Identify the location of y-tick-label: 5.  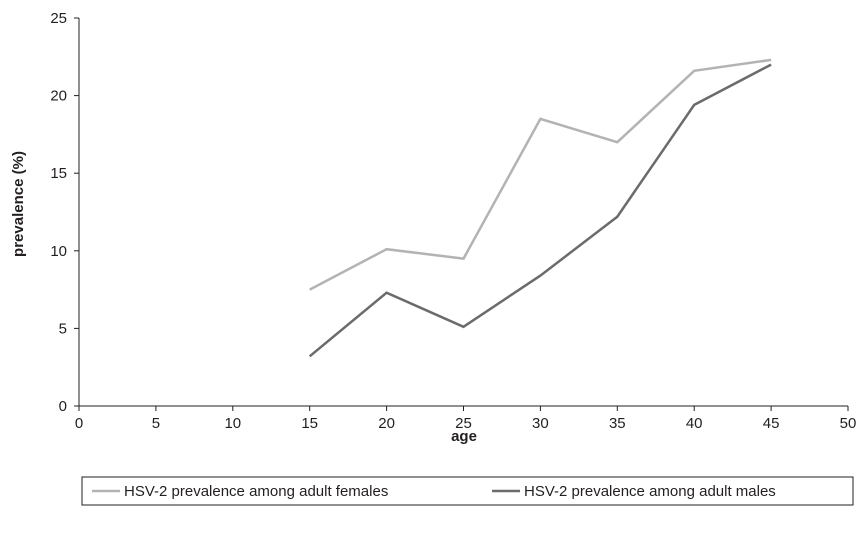
(63, 328).